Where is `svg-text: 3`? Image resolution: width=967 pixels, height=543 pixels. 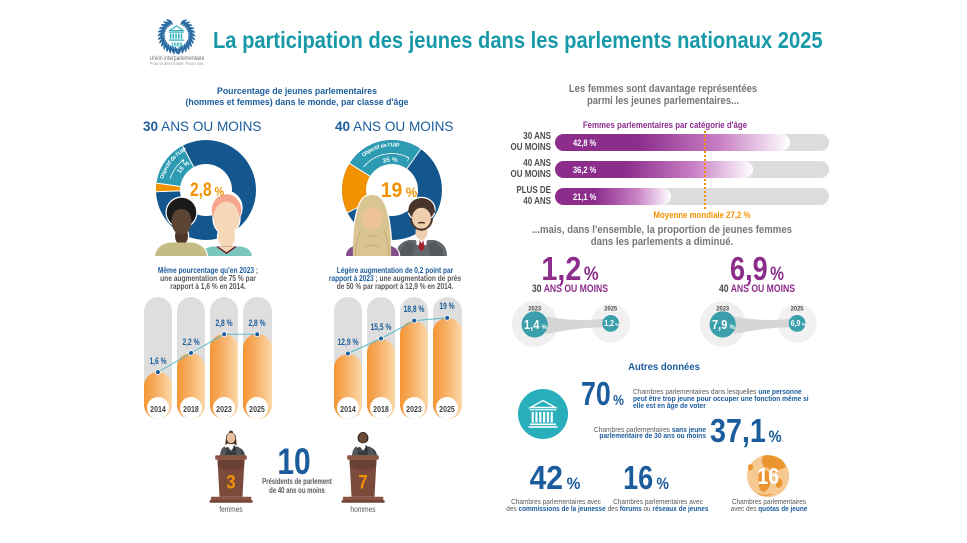 svg-text: 3 is located at coordinates (230, 482).